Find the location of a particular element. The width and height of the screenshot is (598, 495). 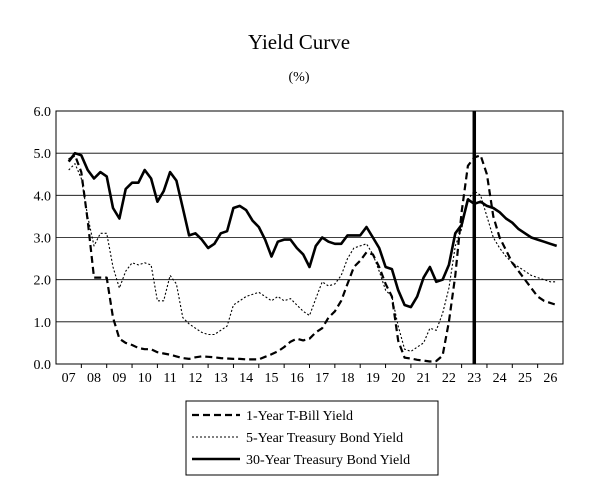

legend-label: 30-Year Treasury Bond Yield is located at coordinates (328, 460).